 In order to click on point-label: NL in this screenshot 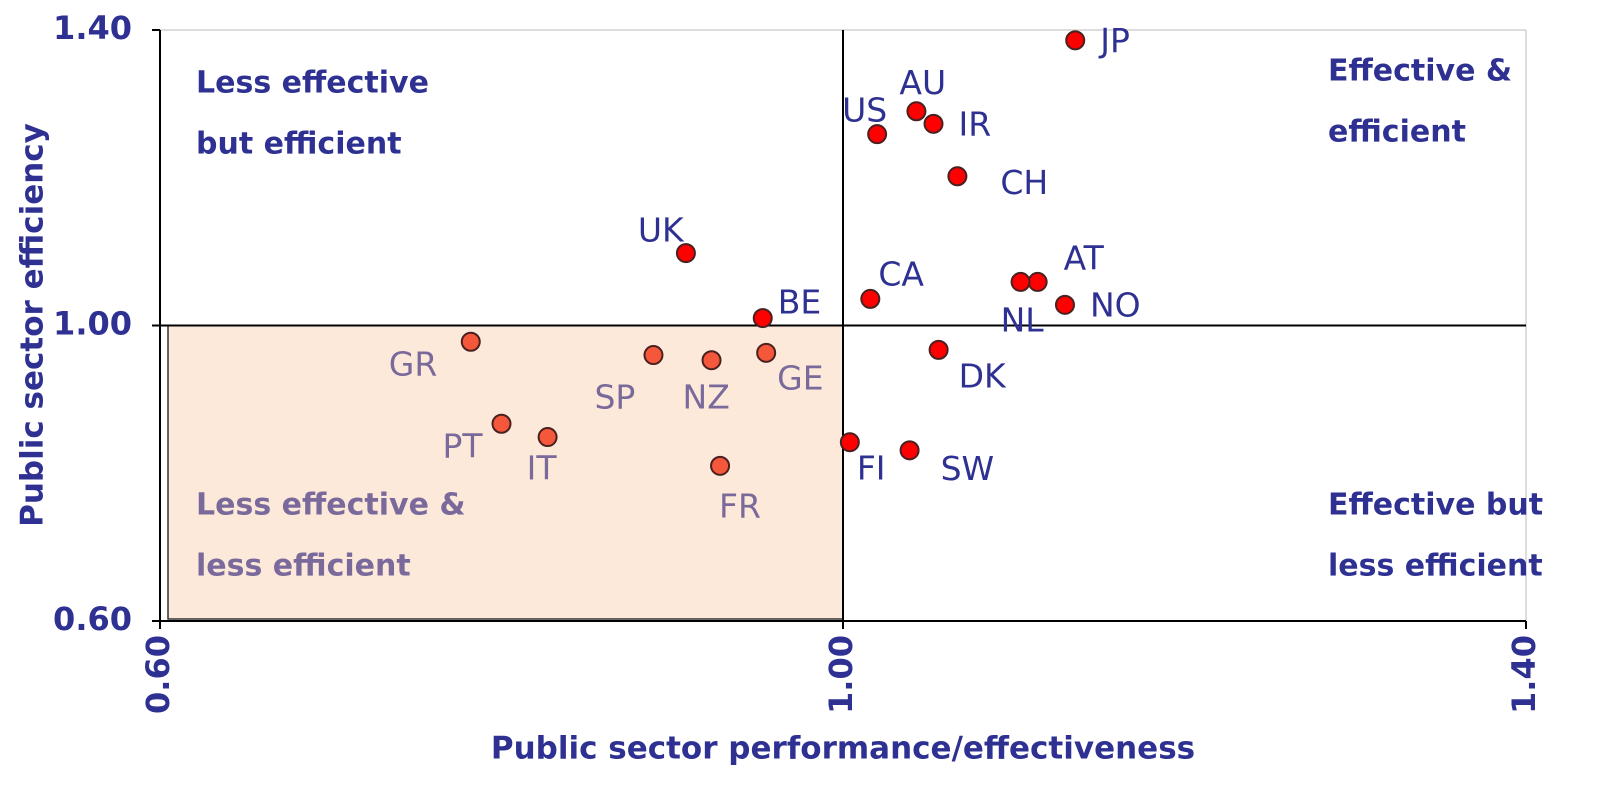, I will do `click(1023, 319)`.